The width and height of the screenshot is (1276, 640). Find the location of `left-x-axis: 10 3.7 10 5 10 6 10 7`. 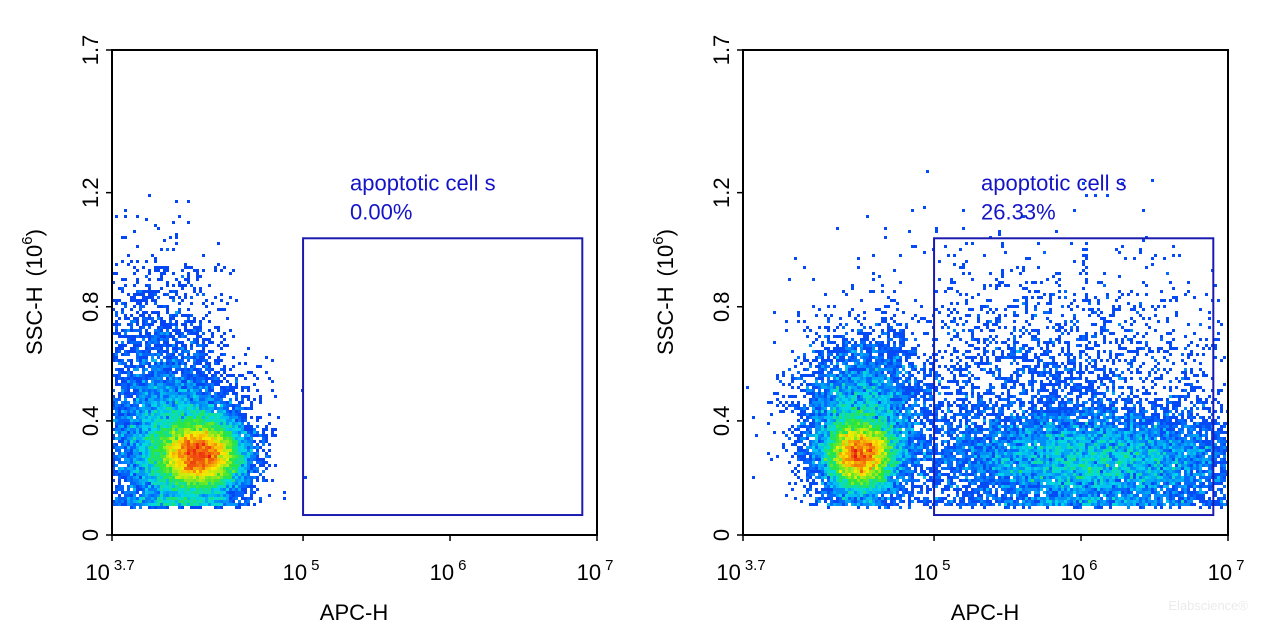

left-x-axis: 10 3.7 10 5 10 6 10 7 is located at coordinates (349, 560).